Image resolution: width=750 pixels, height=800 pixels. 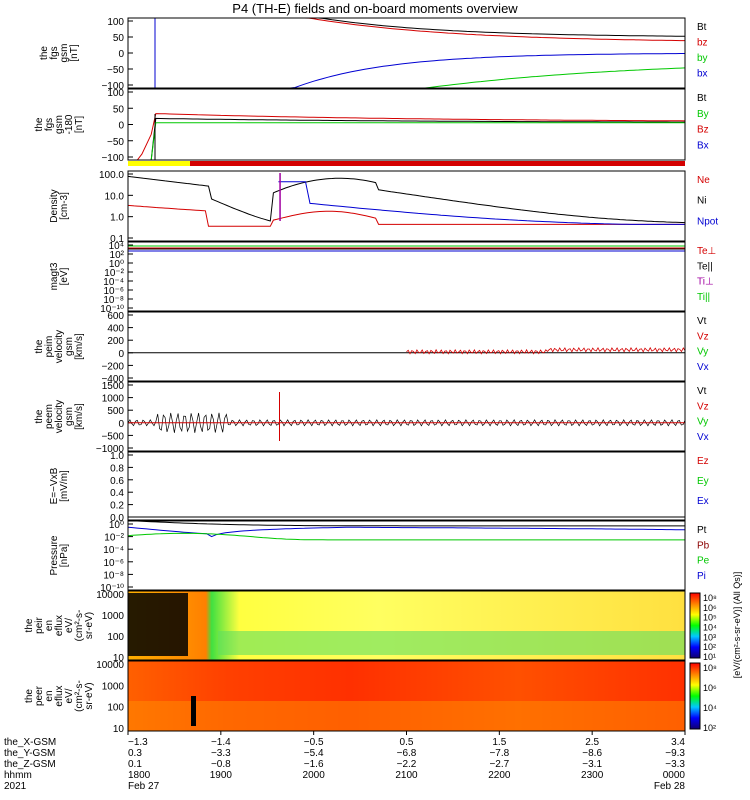 What do you see at coordinates (406, 27) in the screenshot?
I see `series-Bt` at bounding box center [406, 27].